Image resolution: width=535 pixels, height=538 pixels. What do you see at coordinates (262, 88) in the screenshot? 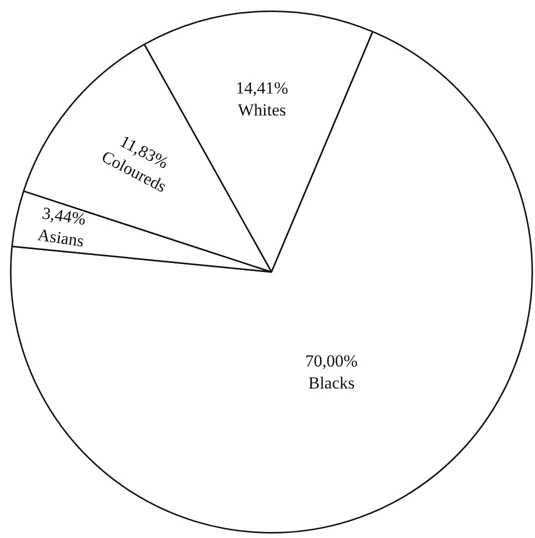
I see `data-label: 14,41%` at bounding box center [262, 88].